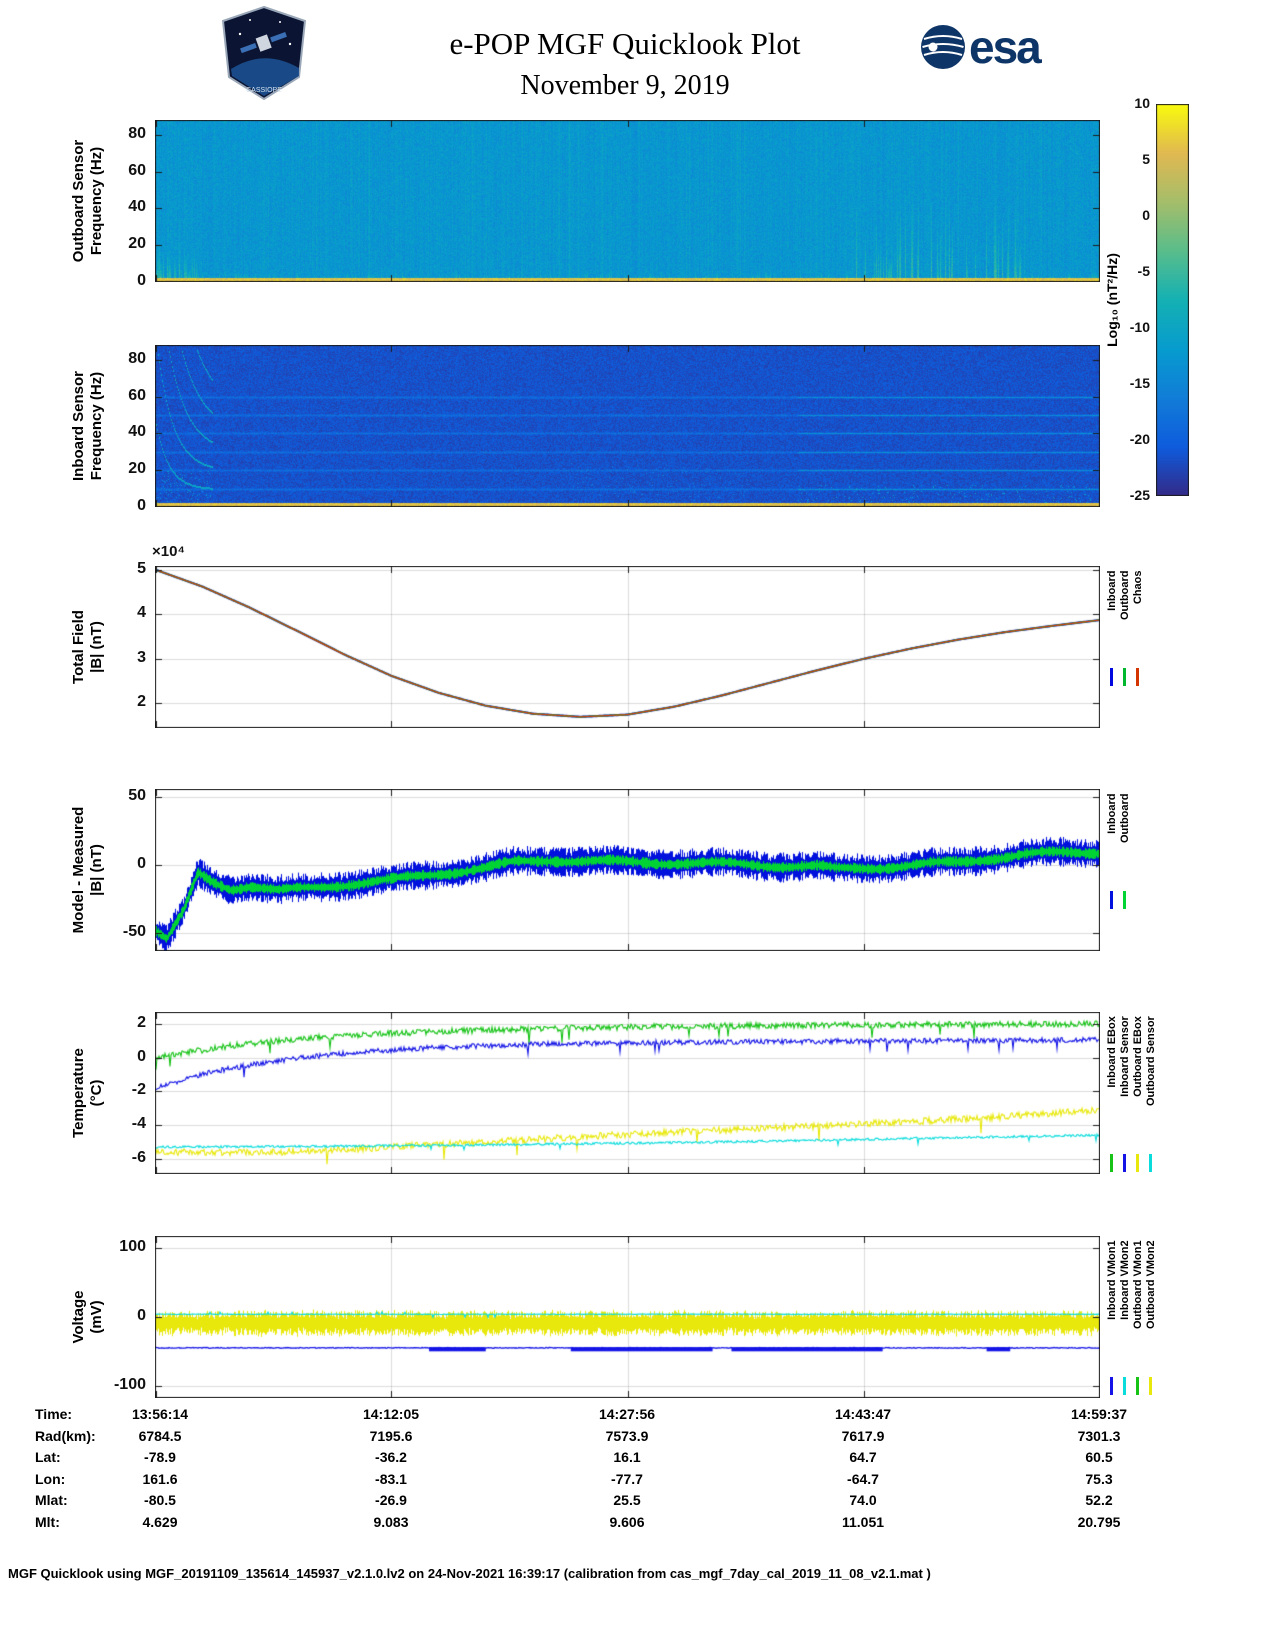  I want to click on ephemeris-value: -64.7, so click(863, 1478).